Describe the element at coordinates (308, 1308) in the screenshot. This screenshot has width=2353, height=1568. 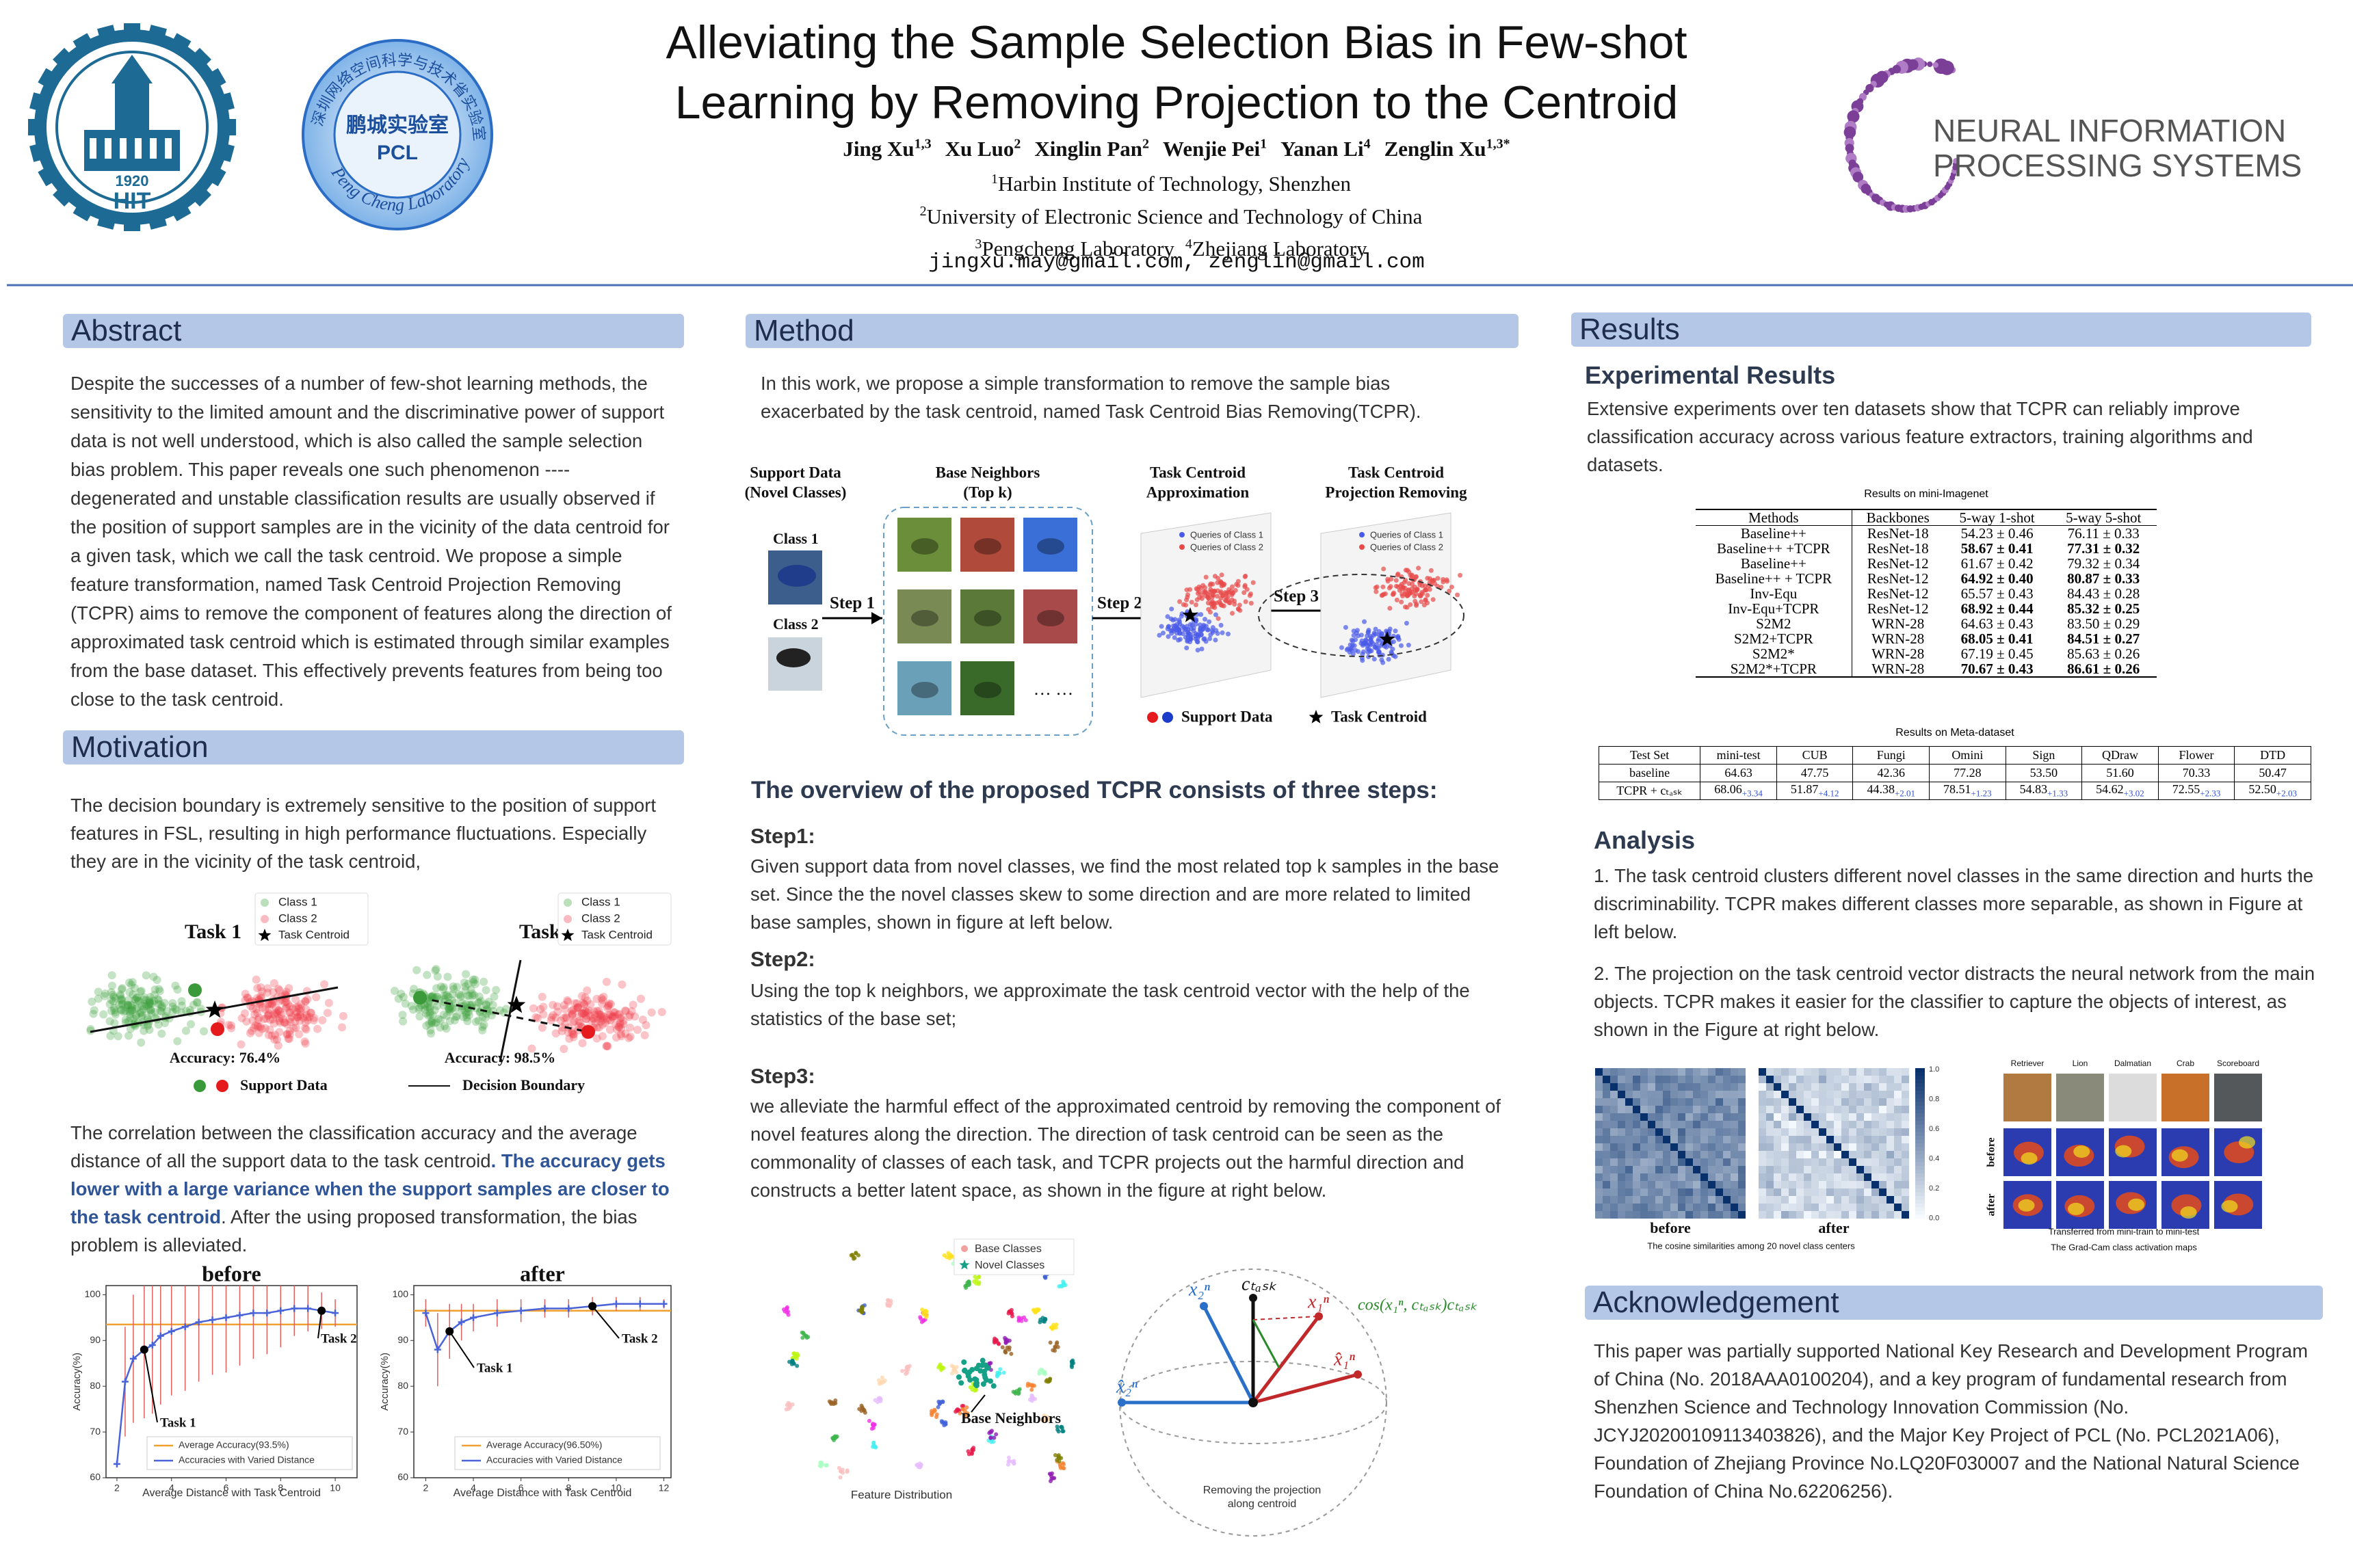
I see `point-marker` at that location.